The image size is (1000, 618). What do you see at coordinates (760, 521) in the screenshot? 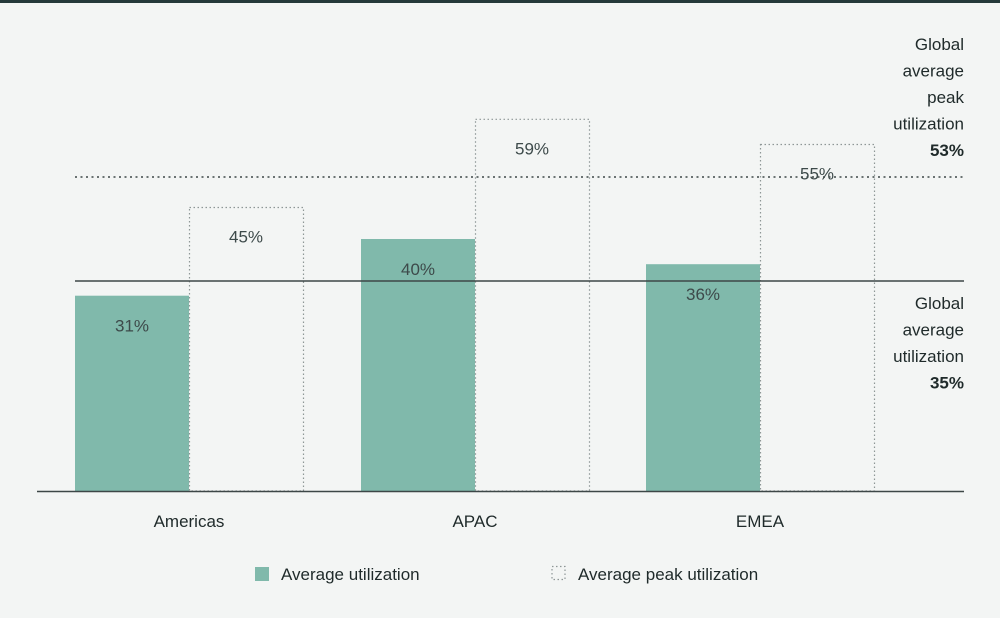
I see `category-label-emea: EMEA` at bounding box center [760, 521].